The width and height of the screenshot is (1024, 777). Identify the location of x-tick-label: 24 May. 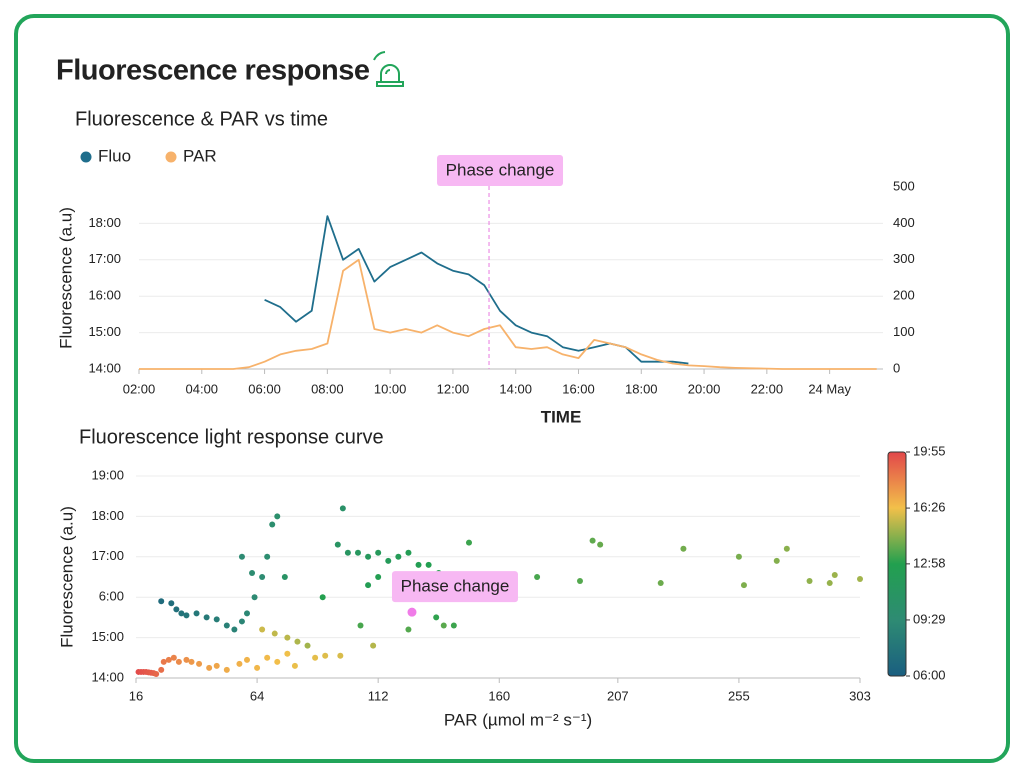
(829, 388).